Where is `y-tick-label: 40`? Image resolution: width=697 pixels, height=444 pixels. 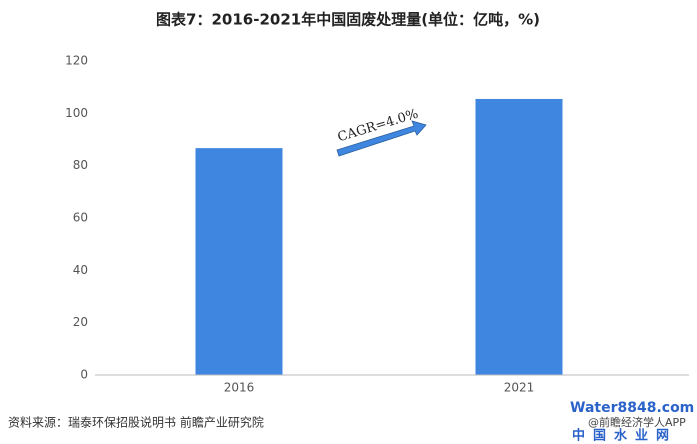 y-tick-label: 40 is located at coordinates (80, 270).